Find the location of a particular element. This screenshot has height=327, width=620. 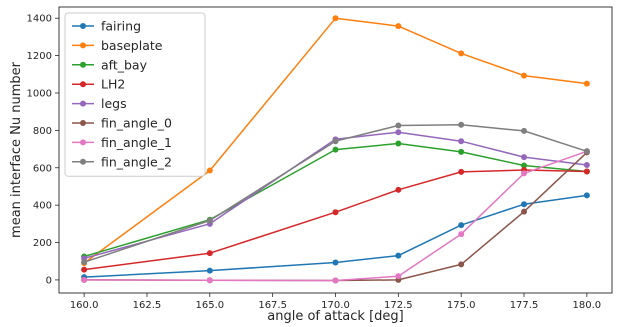

legend-label: fairing is located at coordinates (121, 26).